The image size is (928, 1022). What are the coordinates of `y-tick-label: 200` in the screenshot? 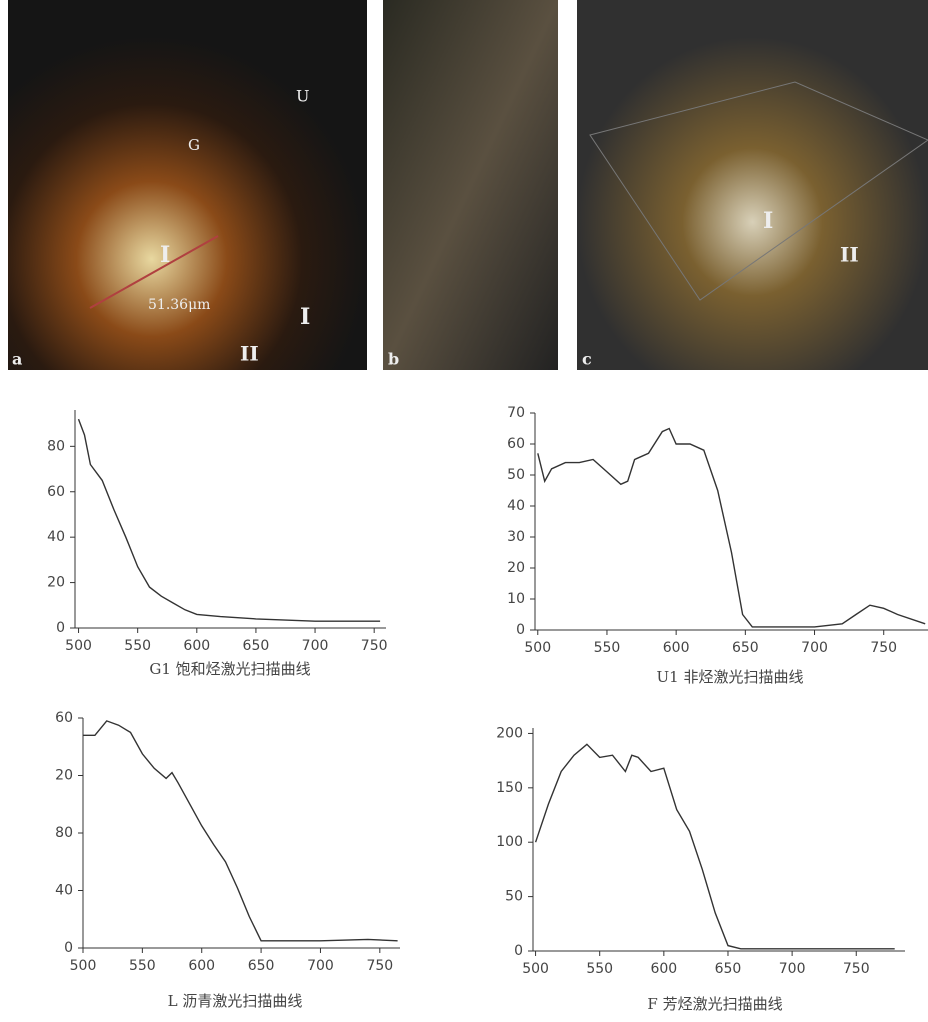 It's located at (509, 733).